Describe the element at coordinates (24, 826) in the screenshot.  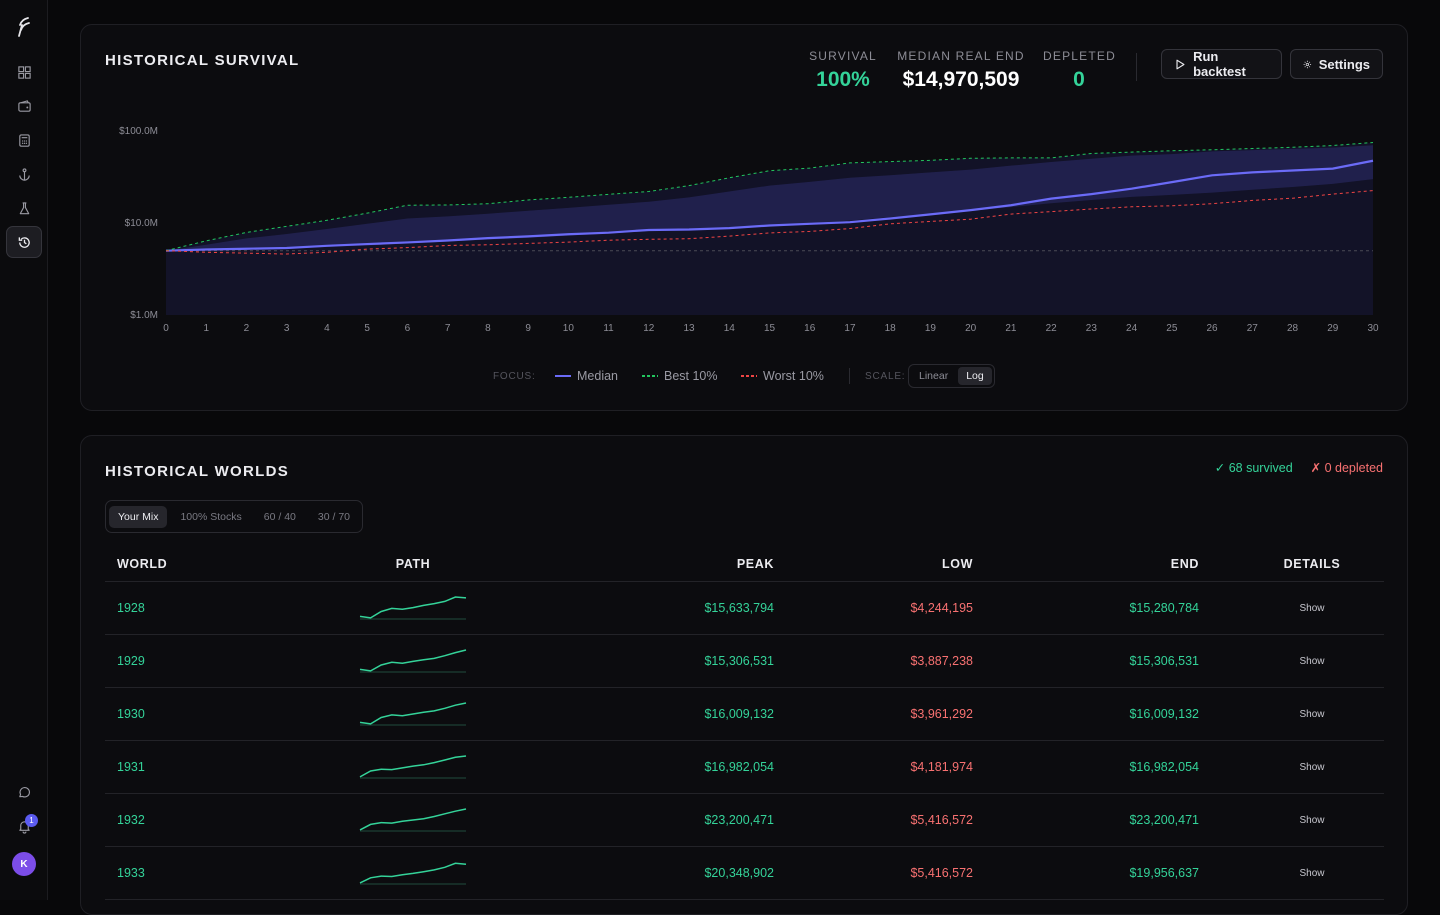
I see `nav-notifications` at that location.